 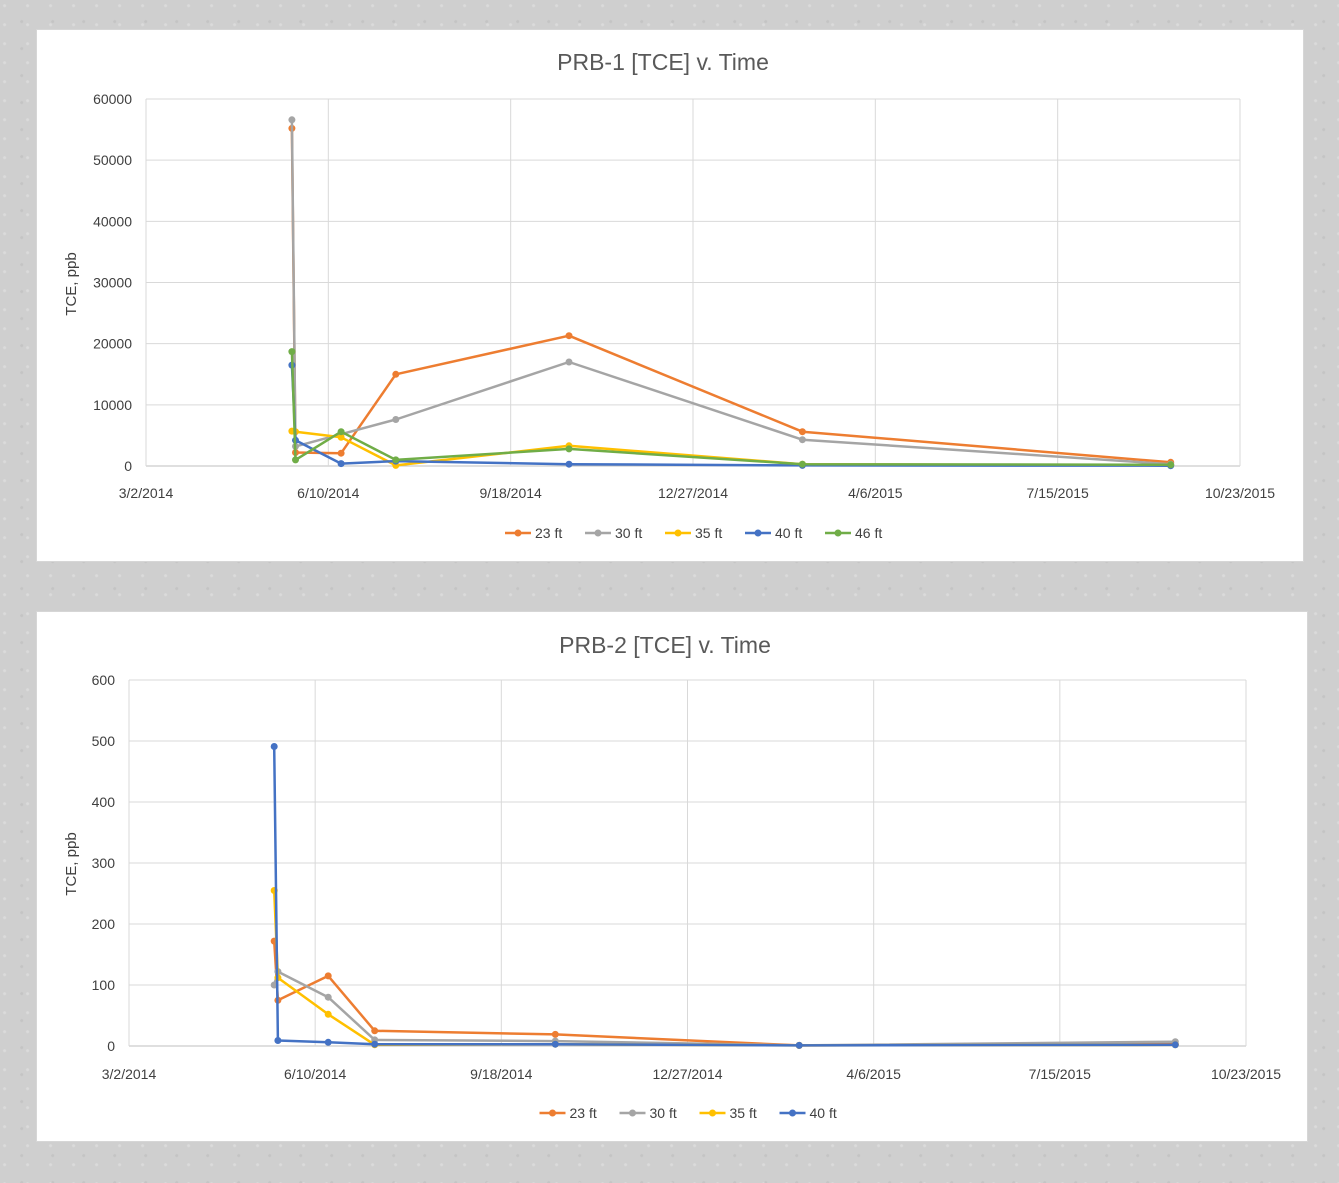 What do you see at coordinates (104, 741) in the screenshot?
I see `y-tick-label: 500` at bounding box center [104, 741].